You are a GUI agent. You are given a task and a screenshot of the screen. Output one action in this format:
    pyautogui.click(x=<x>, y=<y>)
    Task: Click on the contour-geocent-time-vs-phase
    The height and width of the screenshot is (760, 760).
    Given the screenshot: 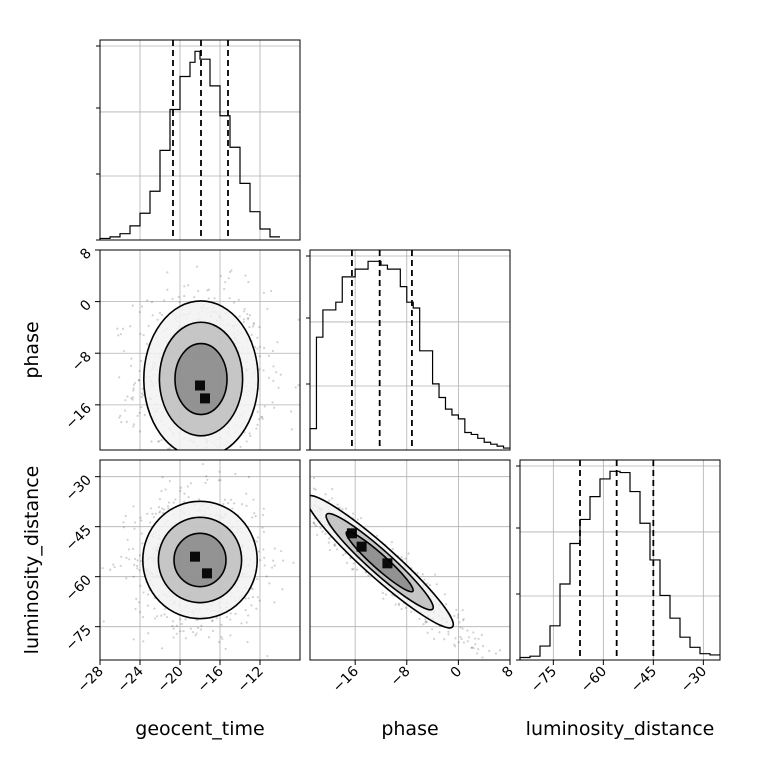 What is the action you would take?
    pyautogui.click(x=200, y=354)
    